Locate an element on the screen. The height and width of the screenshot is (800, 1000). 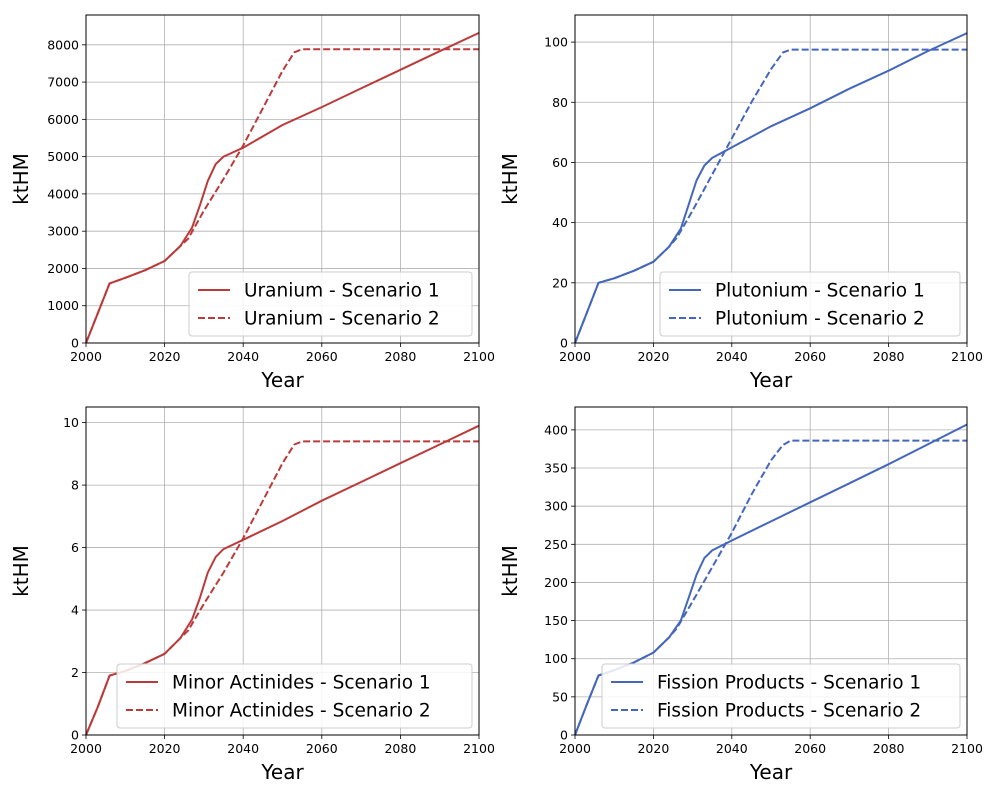
y-tick-label: 150 is located at coordinates (556, 620).